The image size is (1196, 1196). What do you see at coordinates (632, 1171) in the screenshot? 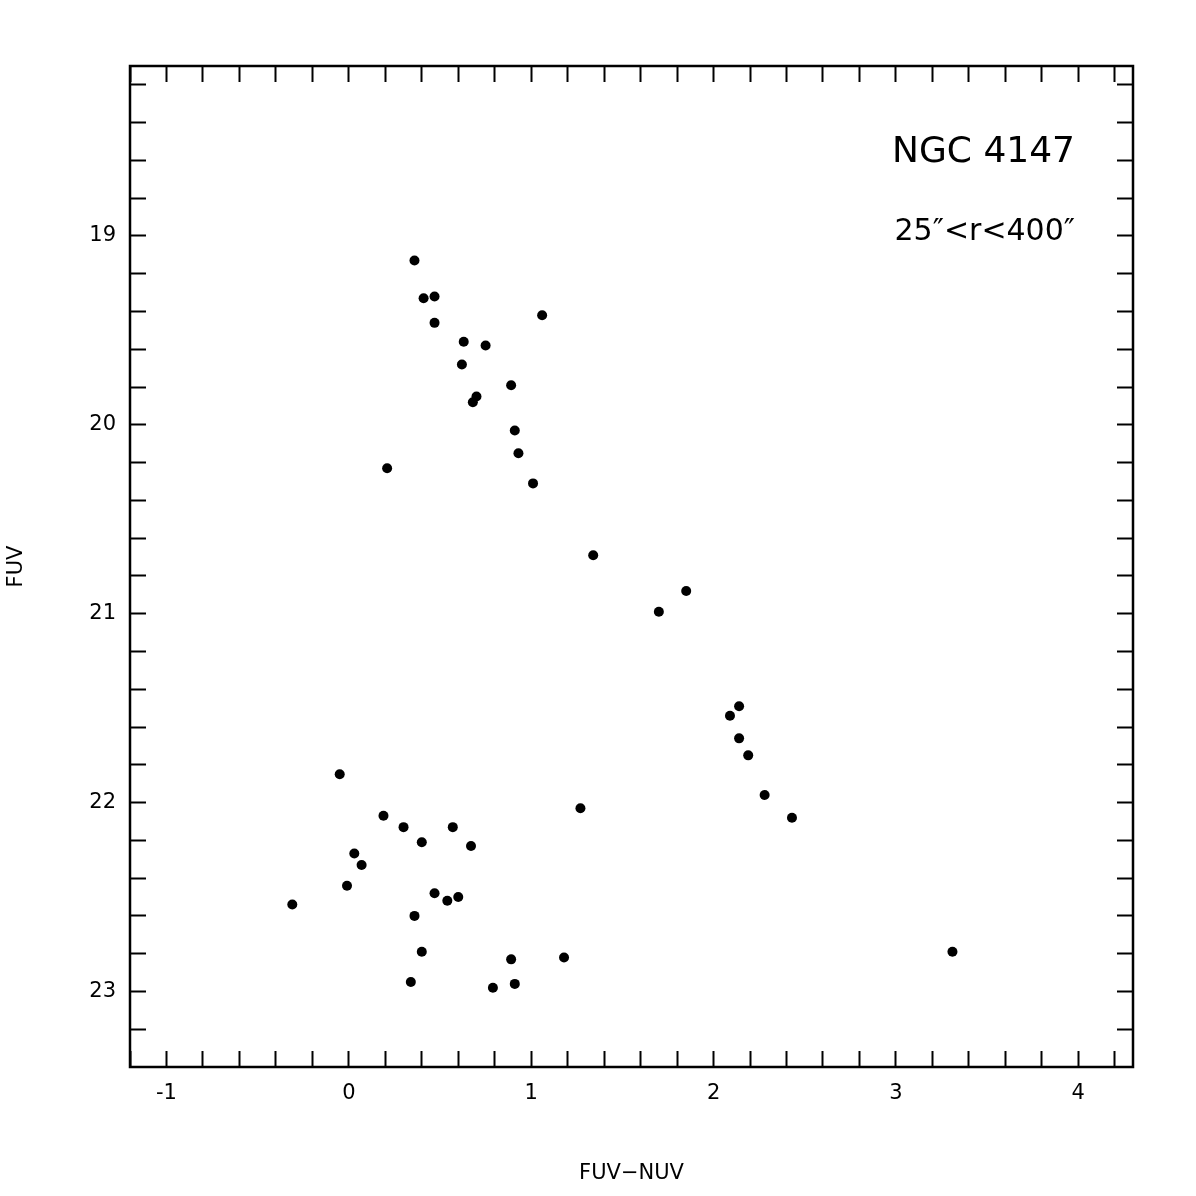
I see `x-axis-title: FUV−NUV` at bounding box center [632, 1171].